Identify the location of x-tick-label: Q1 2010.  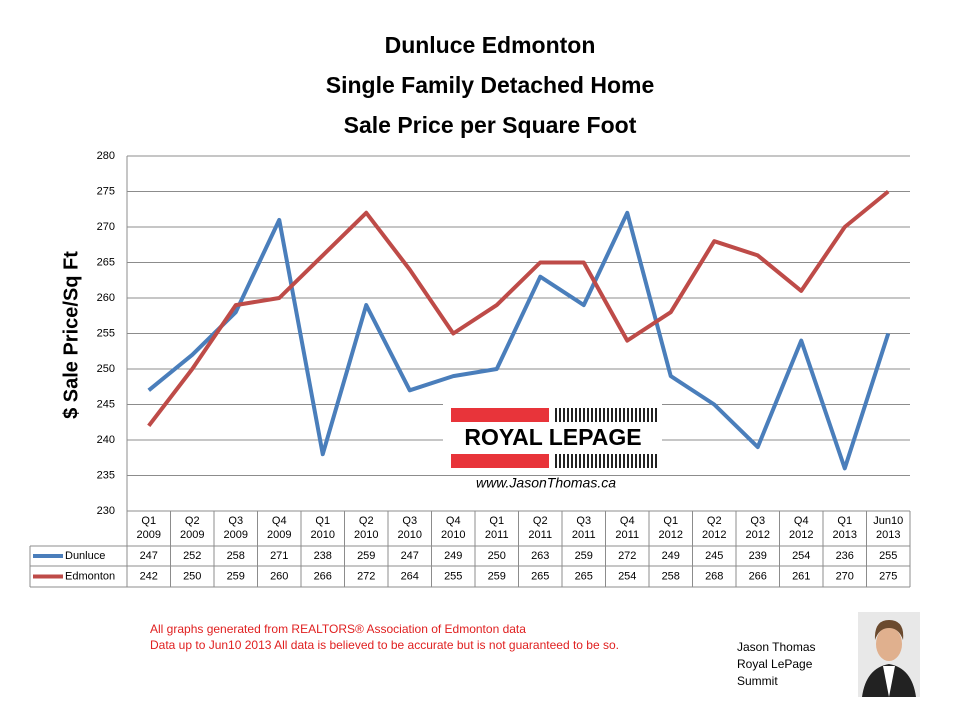
(323, 528).